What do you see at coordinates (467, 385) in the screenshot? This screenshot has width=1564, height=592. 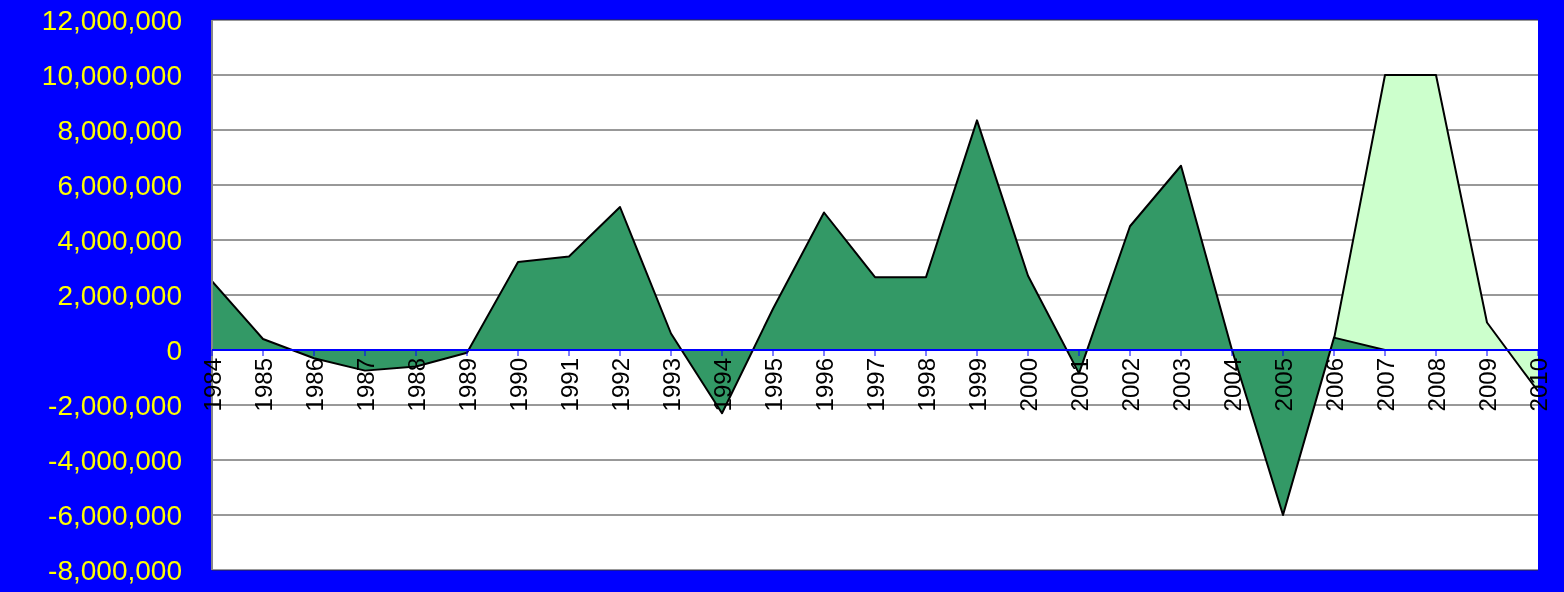 I see `x-tick-label: 1989` at bounding box center [467, 385].